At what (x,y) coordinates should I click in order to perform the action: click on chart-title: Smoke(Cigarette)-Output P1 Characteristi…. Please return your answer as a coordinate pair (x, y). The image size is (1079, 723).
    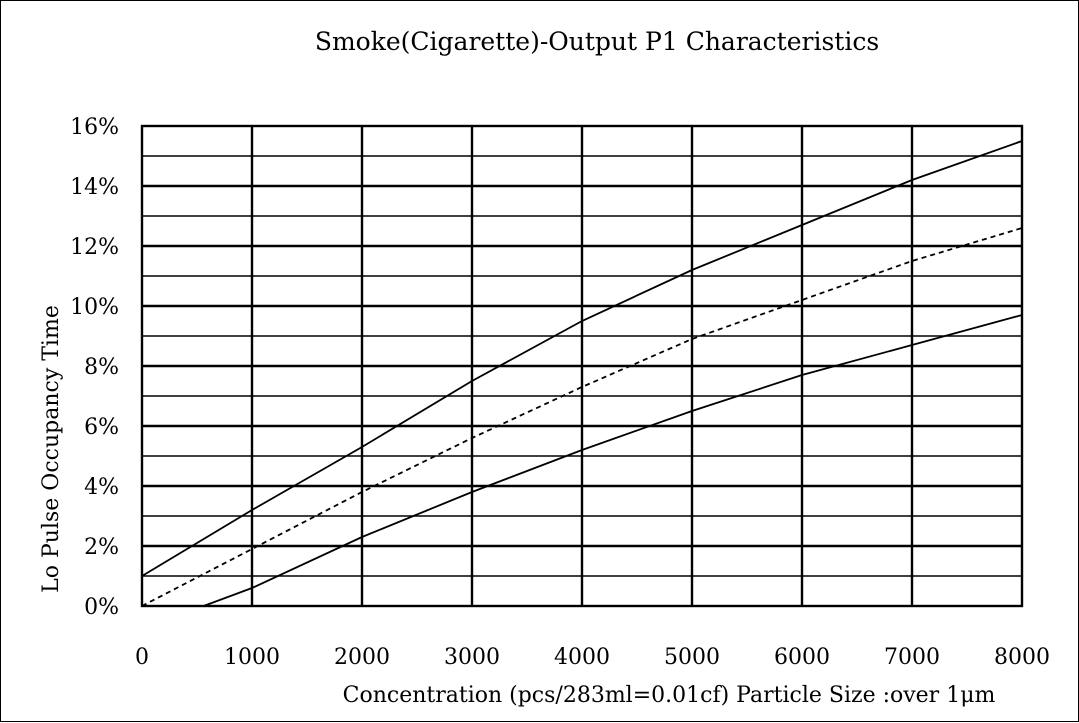
    Looking at the image, I should click on (597, 41).